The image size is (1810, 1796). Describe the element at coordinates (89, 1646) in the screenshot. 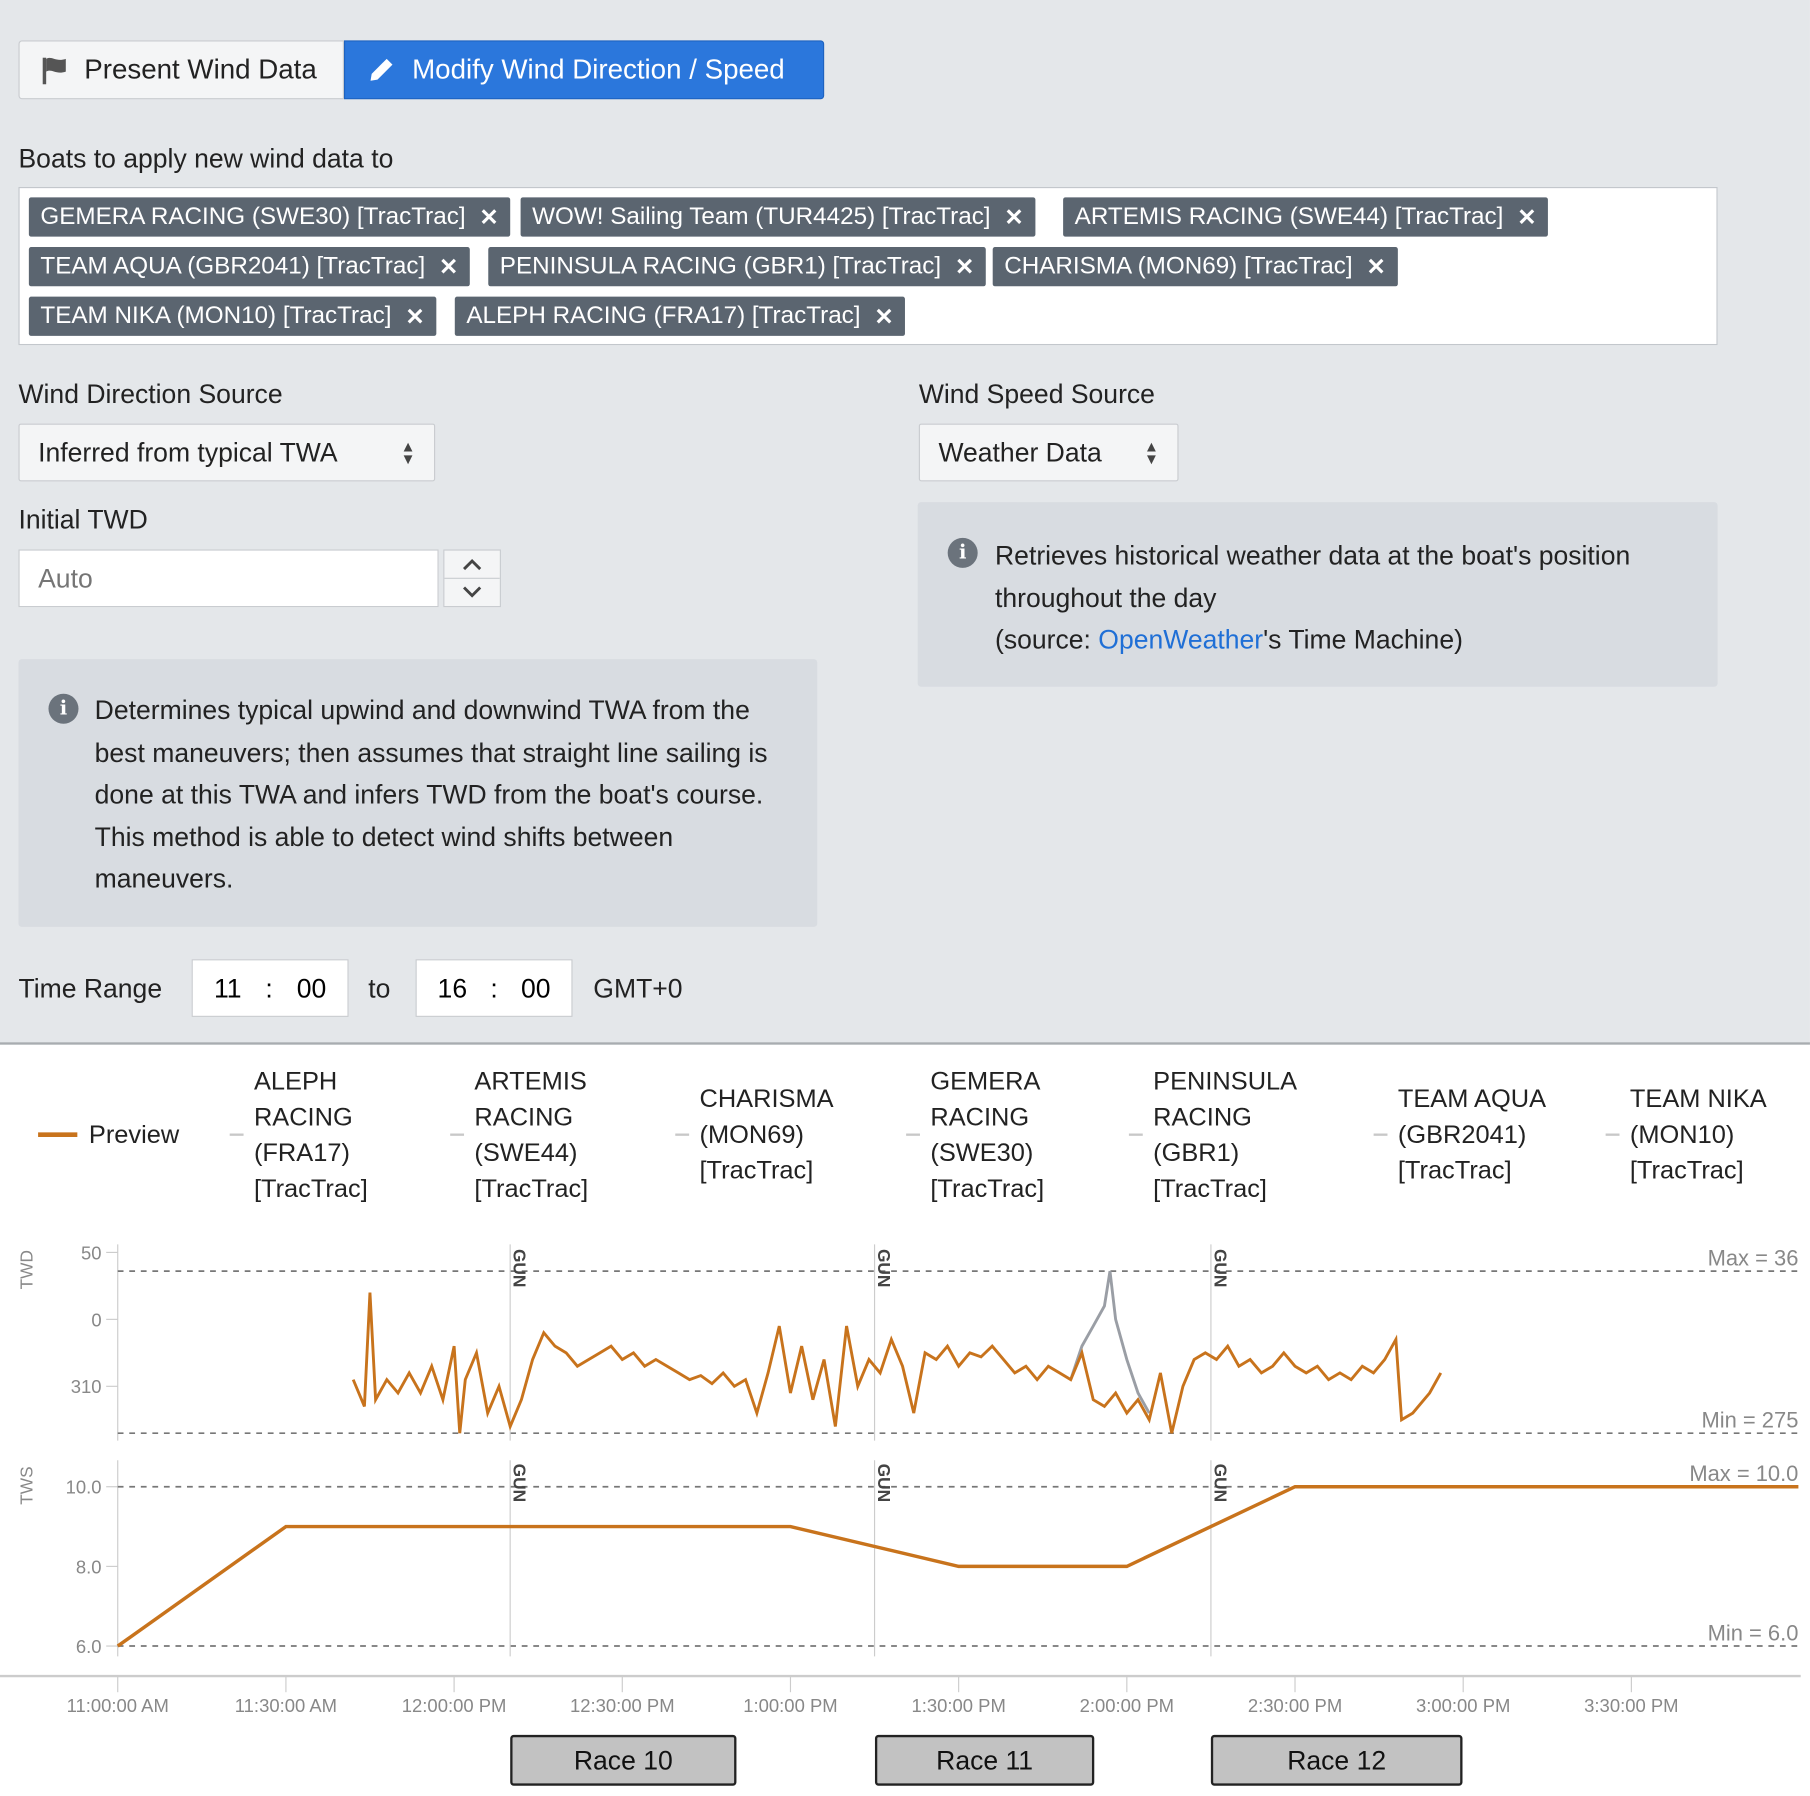

I see `tws-y-tick-label: 6.0` at that location.